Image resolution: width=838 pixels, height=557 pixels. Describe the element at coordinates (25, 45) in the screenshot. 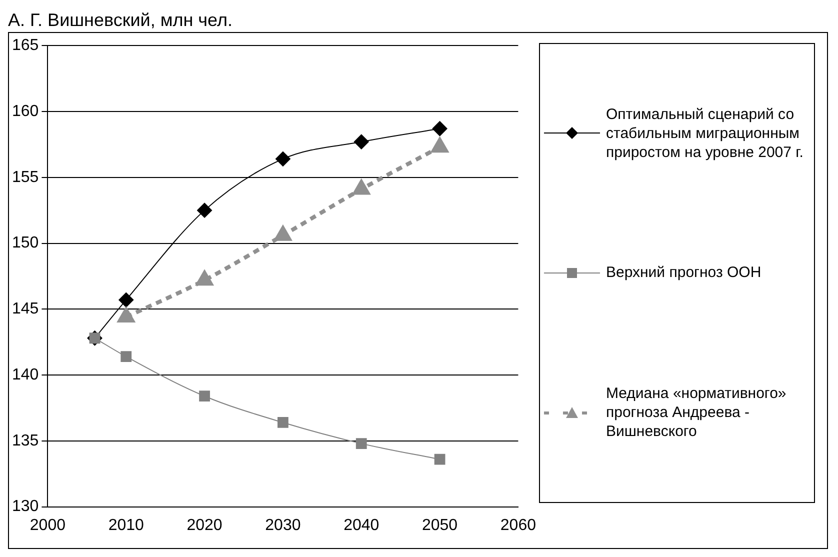

I see `y-tick-label: 165` at that location.